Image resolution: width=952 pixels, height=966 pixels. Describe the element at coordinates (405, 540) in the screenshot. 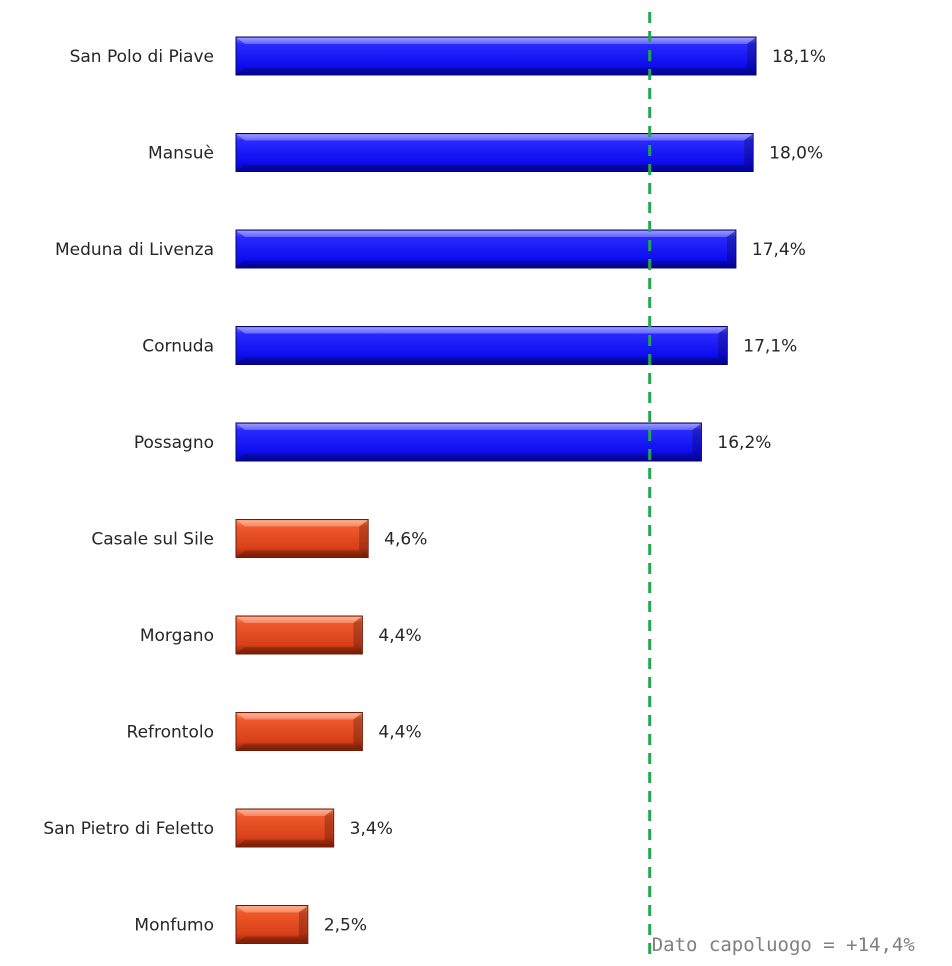

I see `value-label: 4,6%` at that location.